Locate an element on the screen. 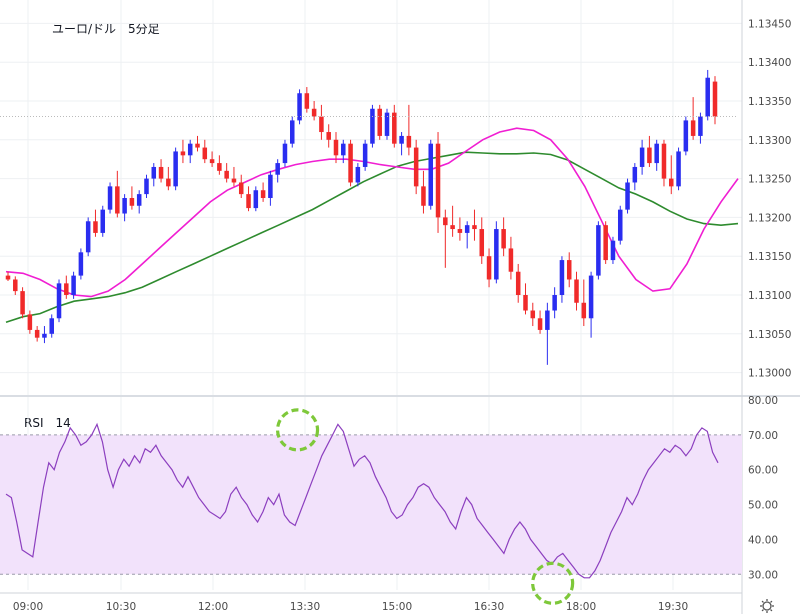  settings-icon-ring is located at coordinates (767, 606).